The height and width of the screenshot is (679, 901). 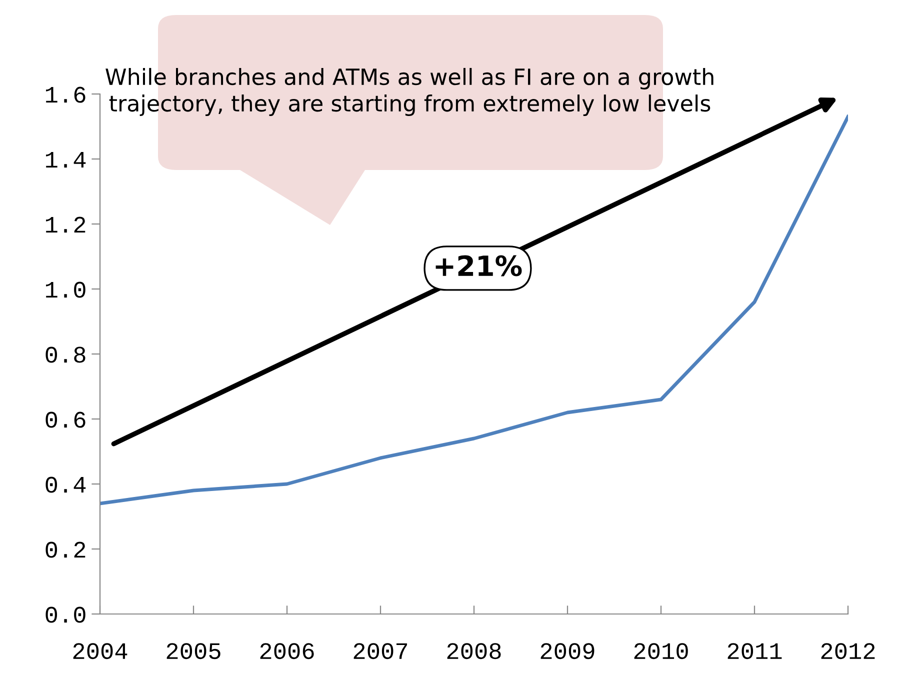 I want to click on annotation: While branches and ATMs as well as FI are on a growth trajectory, they are starting from extremely low levels, so click(x=410, y=92).